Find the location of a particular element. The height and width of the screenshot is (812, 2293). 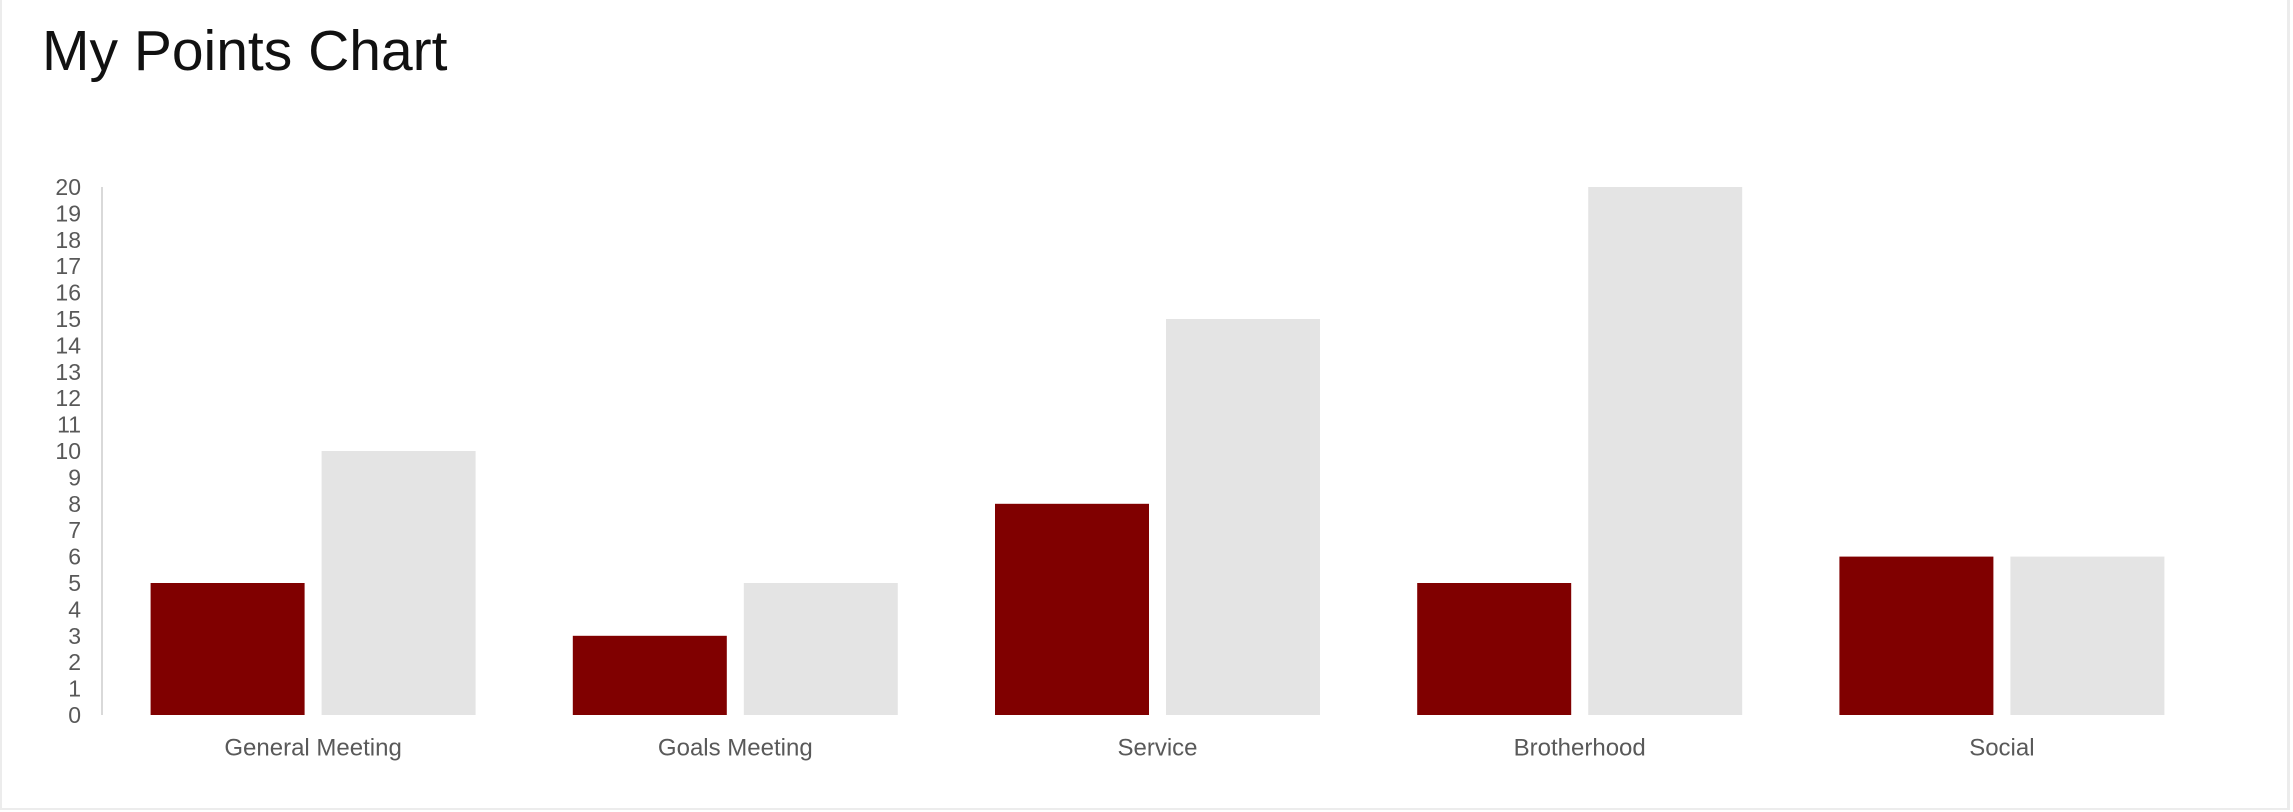

y-tick-label: 8 is located at coordinates (74, 504).